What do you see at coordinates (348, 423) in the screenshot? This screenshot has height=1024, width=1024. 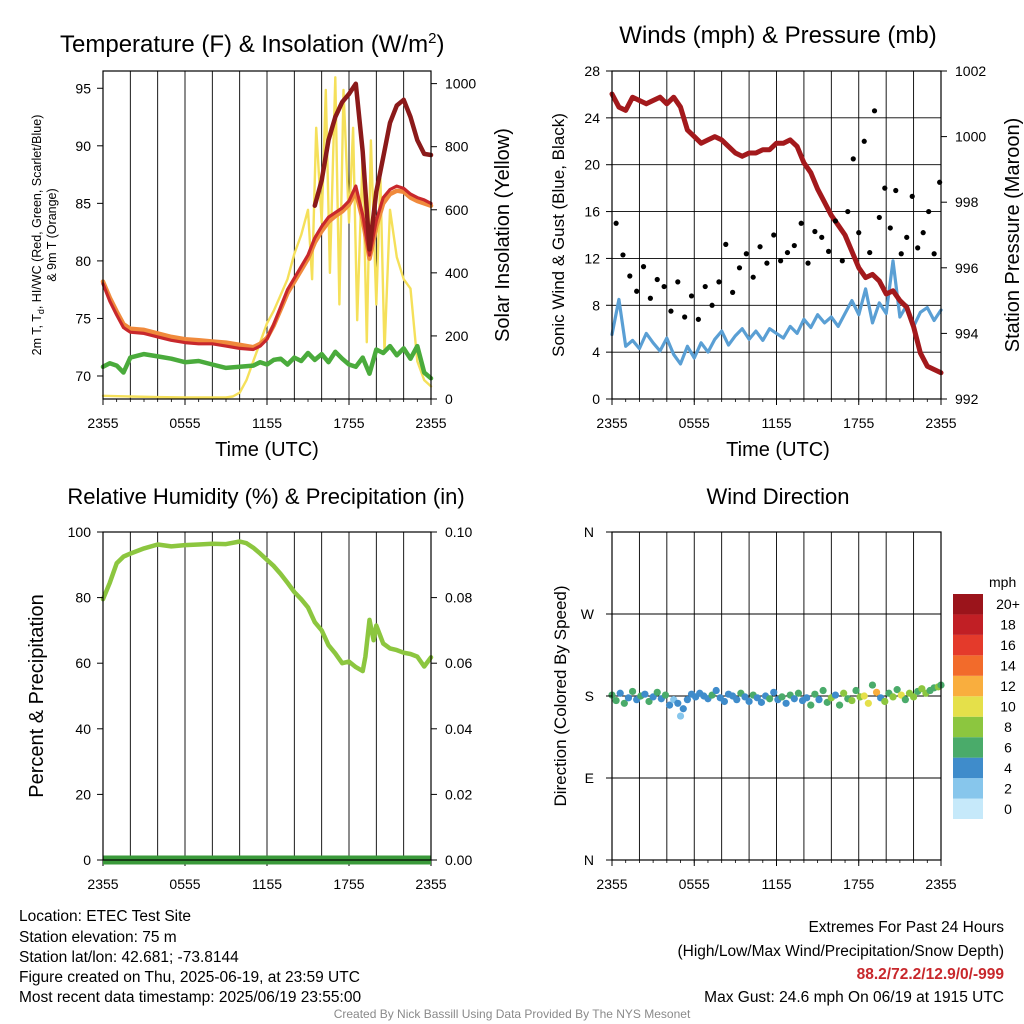 I see `temperature-xtick-label: 1755` at bounding box center [348, 423].